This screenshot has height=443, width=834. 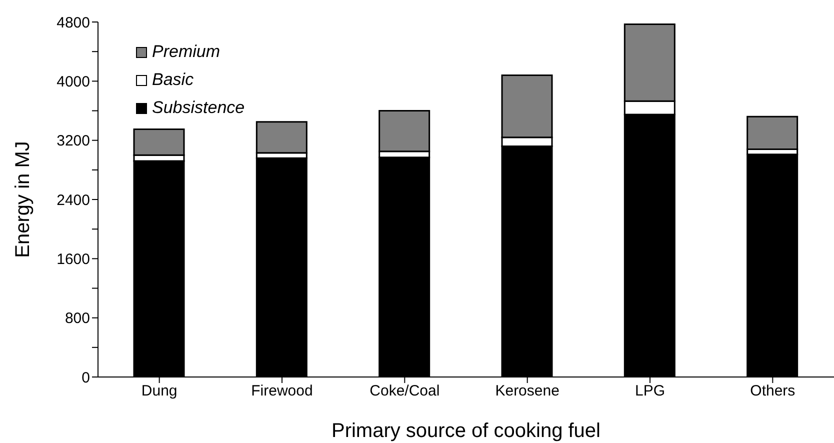 What do you see at coordinates (650, 391) in the screenshot?
I see `x-tick-label: LPG` at bounding box center [650, 391].